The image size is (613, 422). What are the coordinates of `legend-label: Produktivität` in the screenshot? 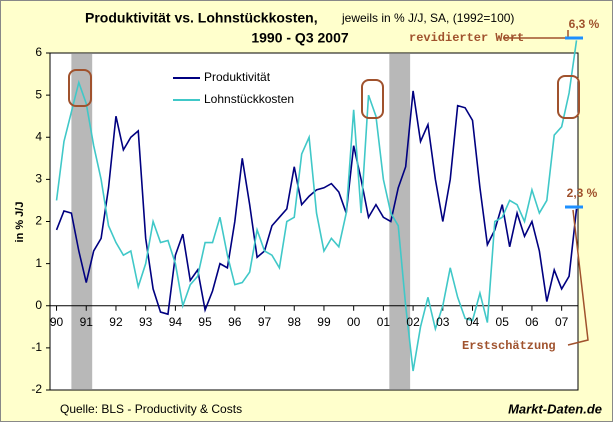 It's located at (237, 77).